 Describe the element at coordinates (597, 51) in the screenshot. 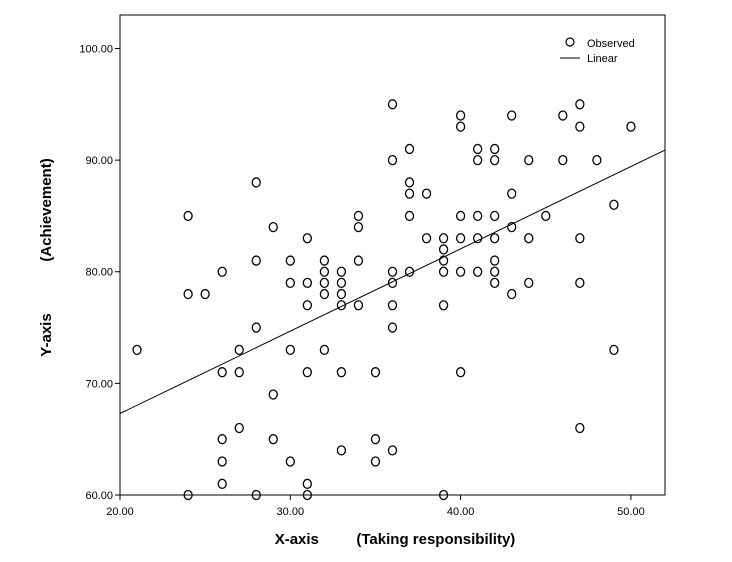

I see `legend: Observed Linear` at that location.